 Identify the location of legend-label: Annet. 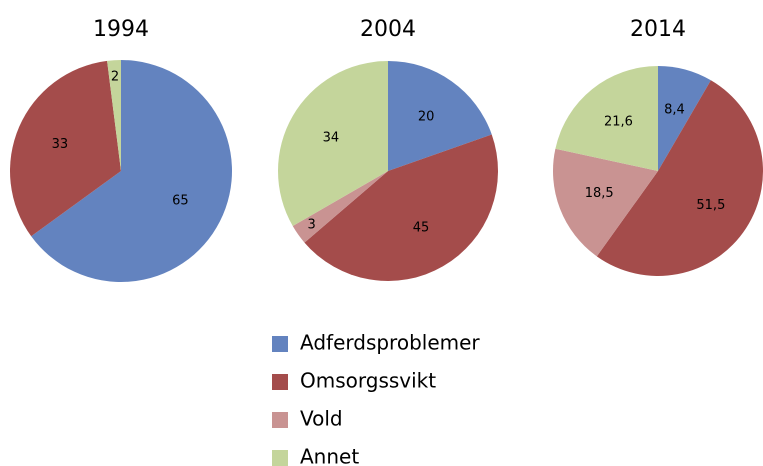
(329, 455).